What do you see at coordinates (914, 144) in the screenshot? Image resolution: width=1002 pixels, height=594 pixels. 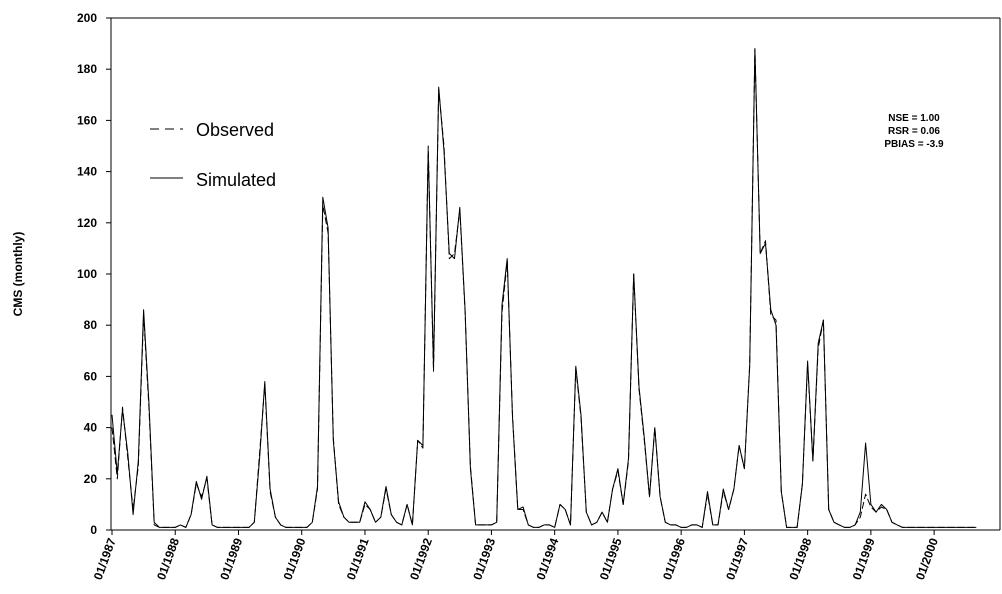 I see `stat-pbias: PBIAS = -3.9` at bounding box center [914, 144].